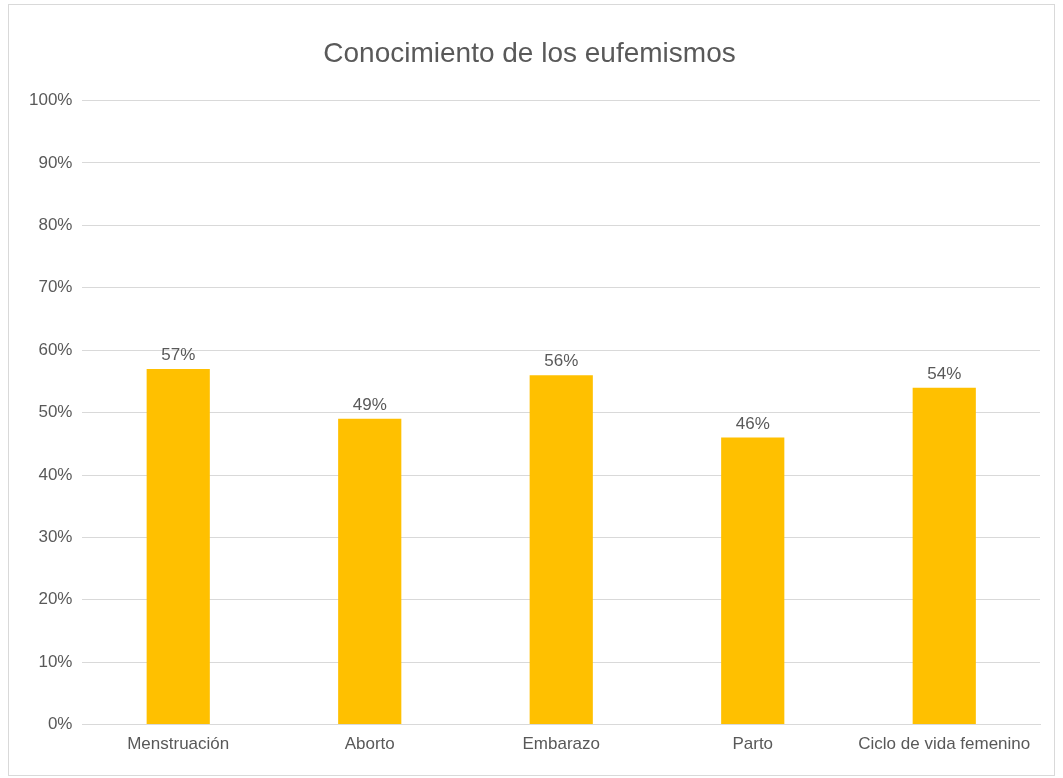 The height and width of the screenshot is (778, 1063). What do you see at coordinates (369, 405) in the screenshot?
I see `data-label: 49%` at bounding box center [369, 405].